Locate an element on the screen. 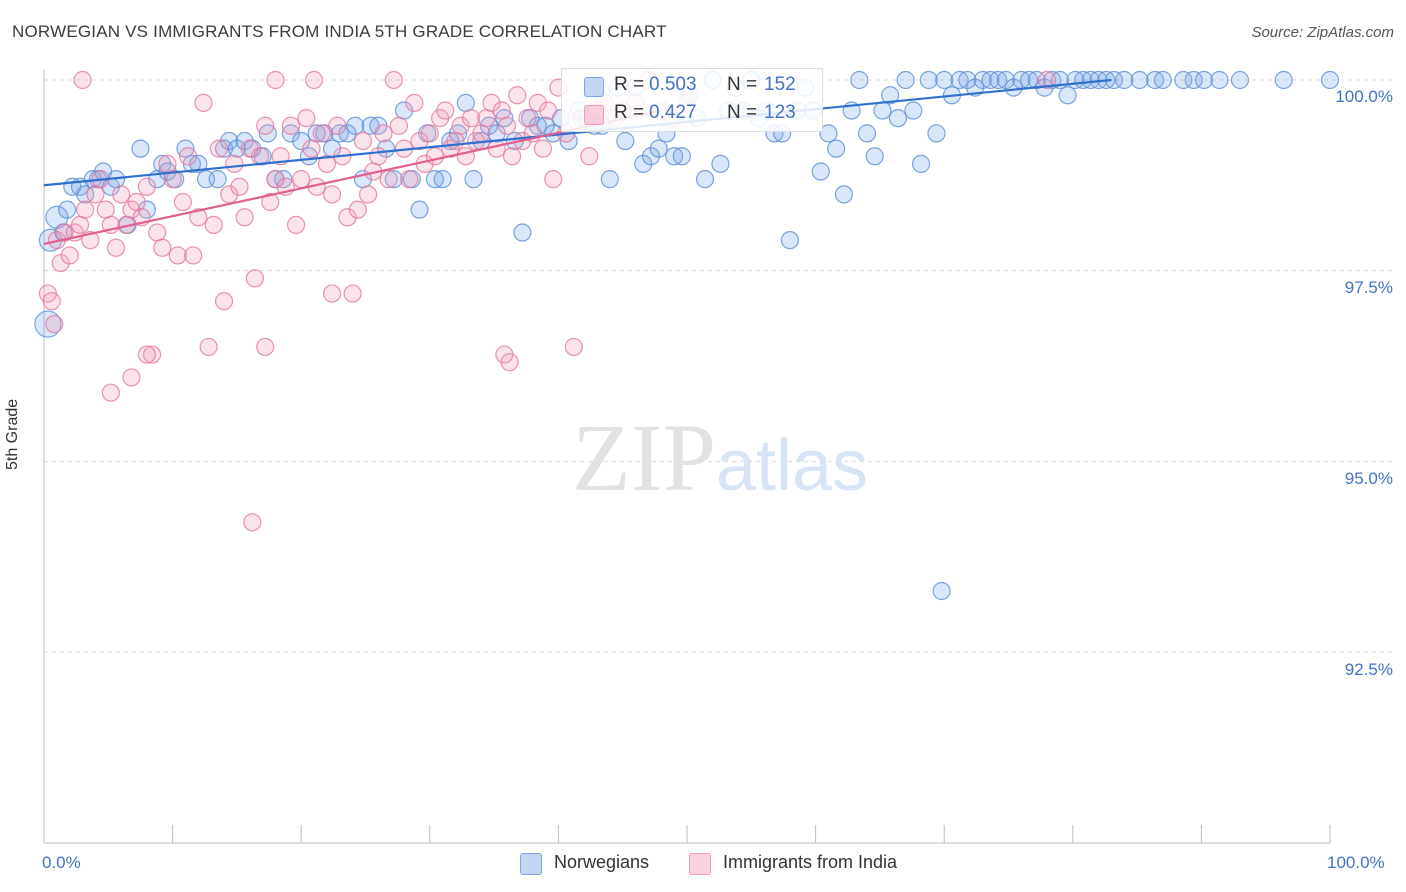  stats-legend: R = 0.503 N = 152 R = 0.427 N = 123 is located at coordinates (692, 100).